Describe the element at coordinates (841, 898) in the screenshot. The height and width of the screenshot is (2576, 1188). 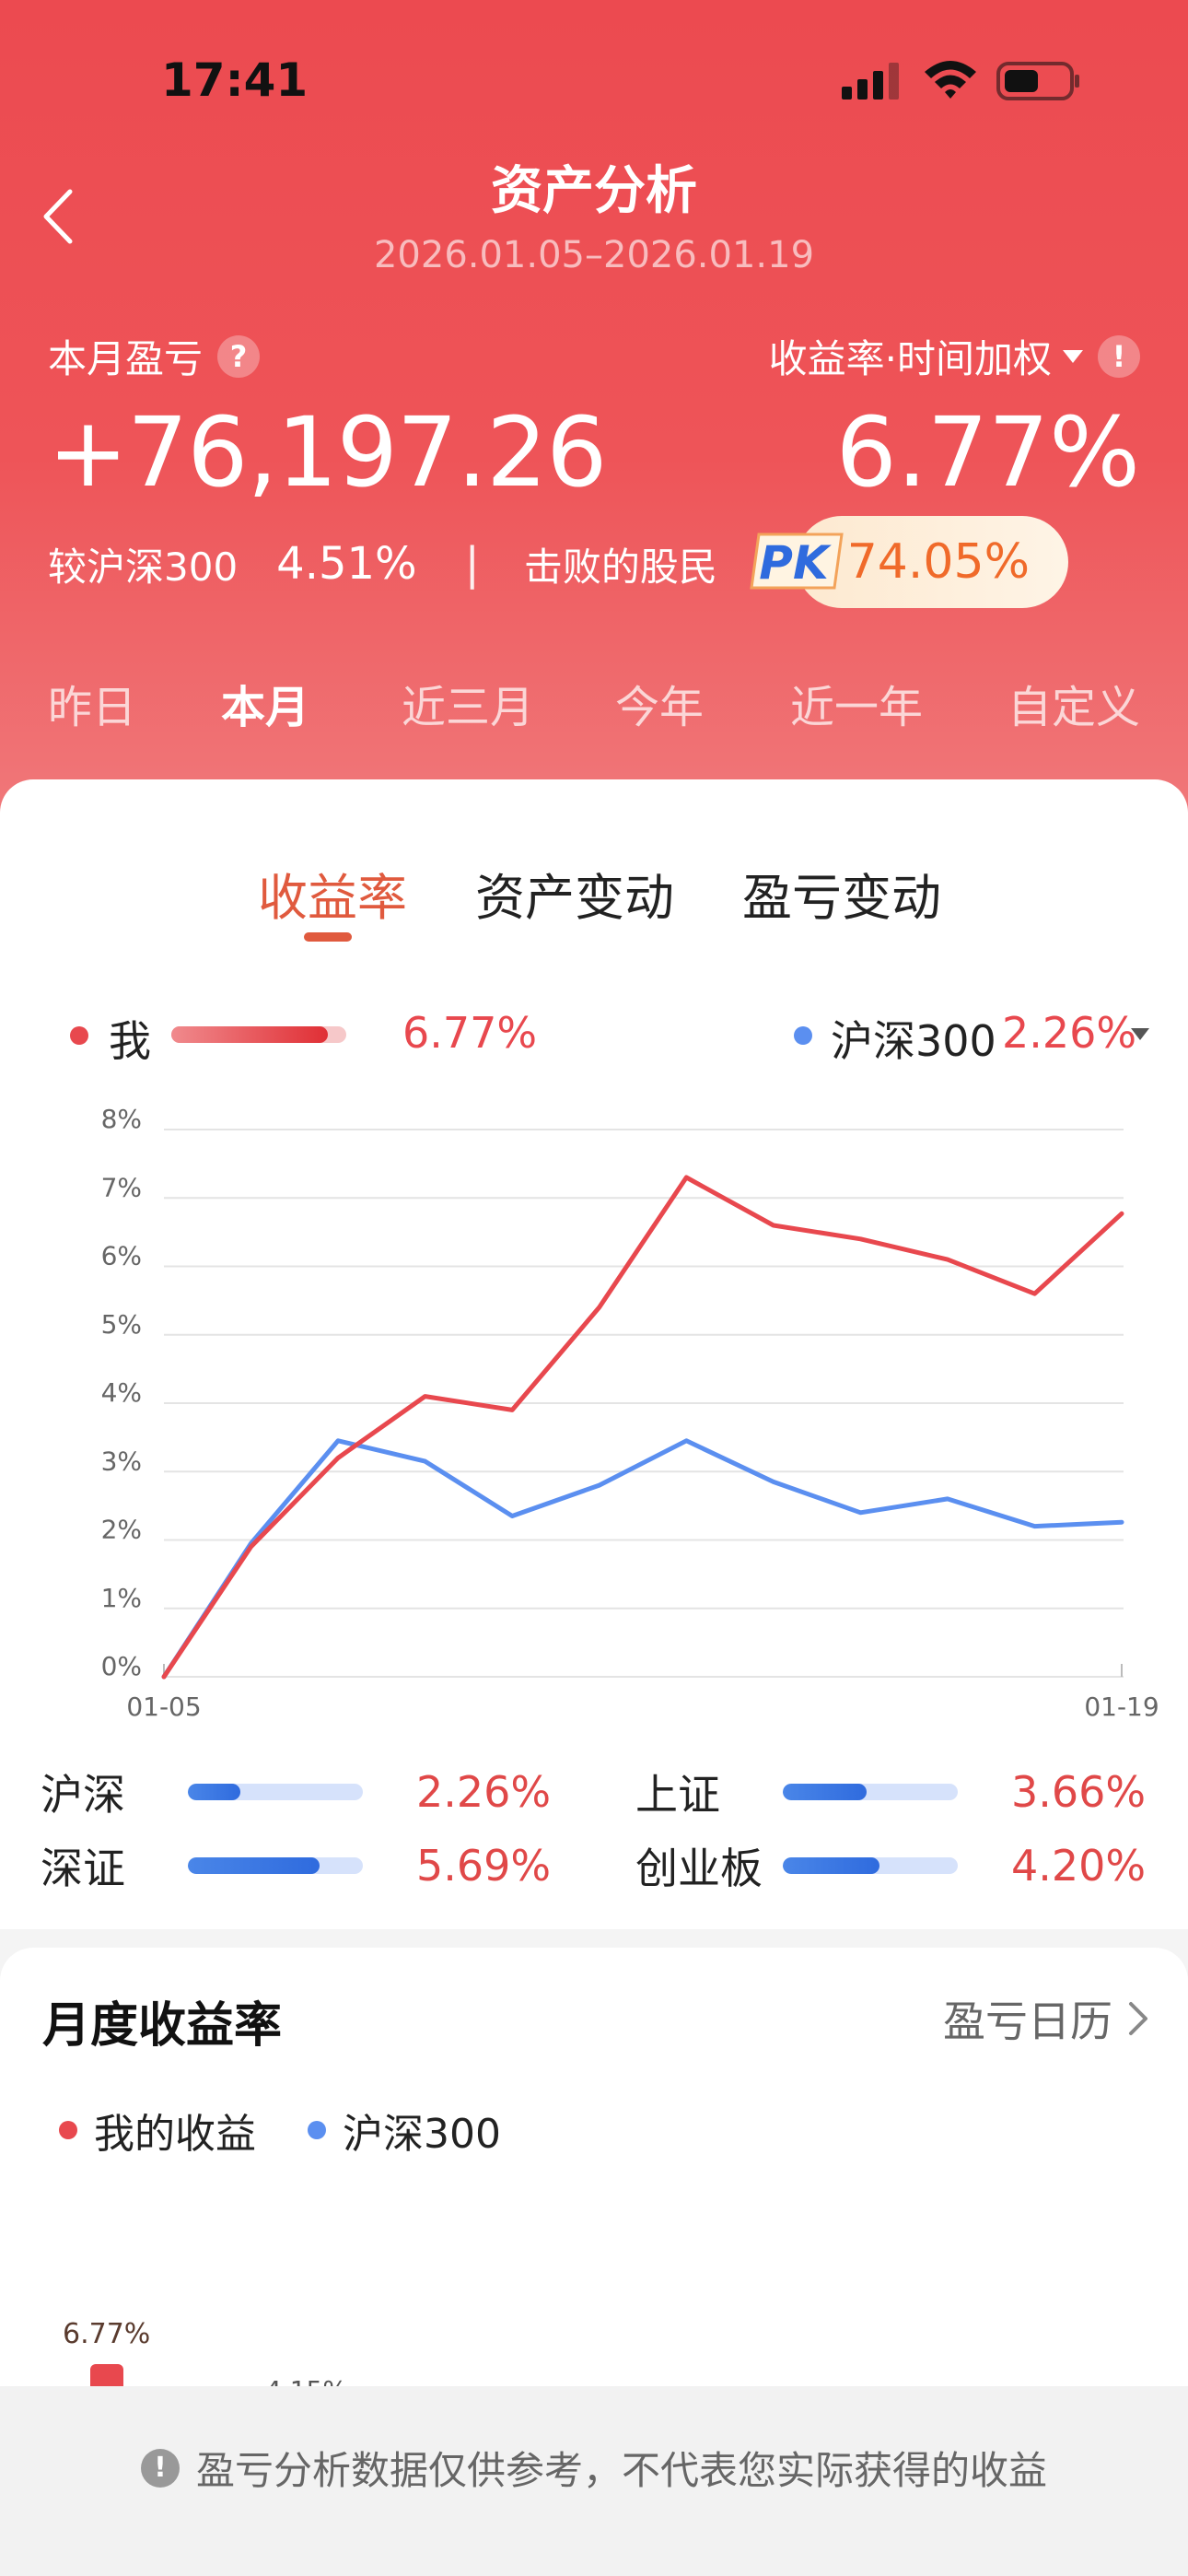
I see `segment-tab-2: 盈亏变动` at that location.